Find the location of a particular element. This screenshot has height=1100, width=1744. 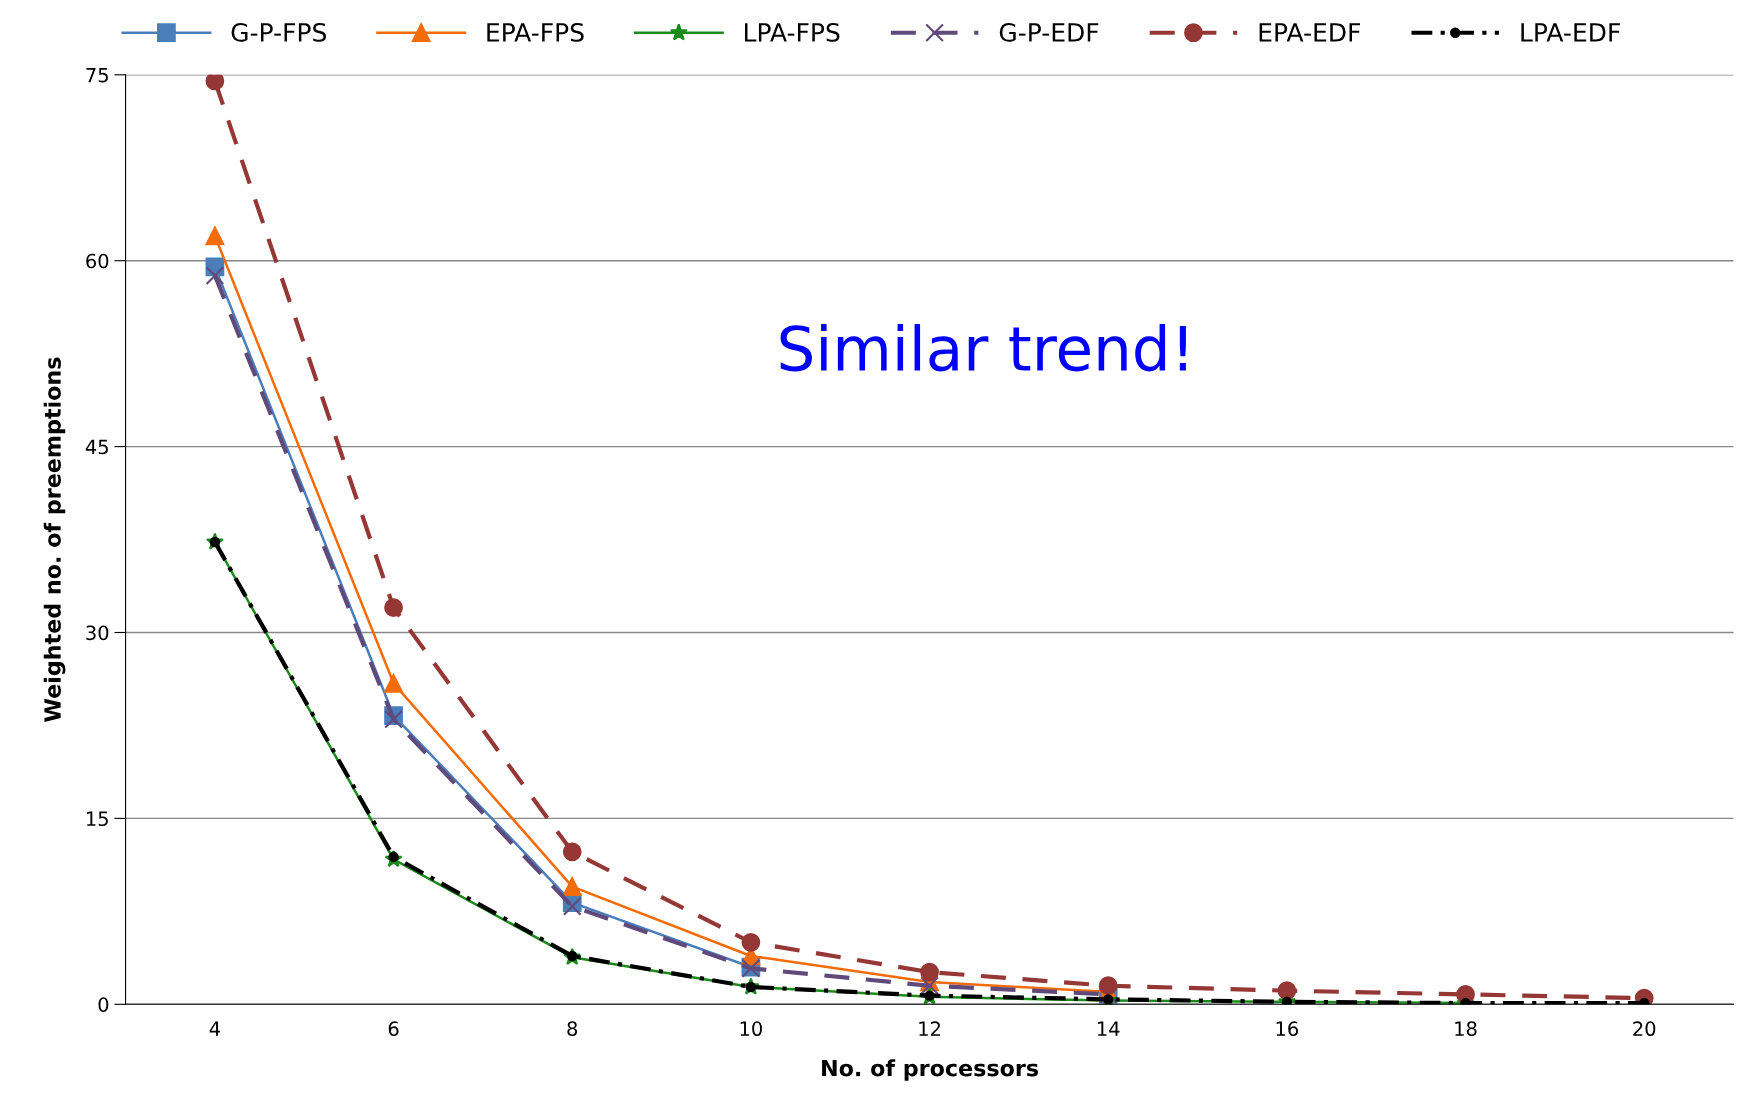

y-tick-label: 30 is located at coordinates (97, 633).